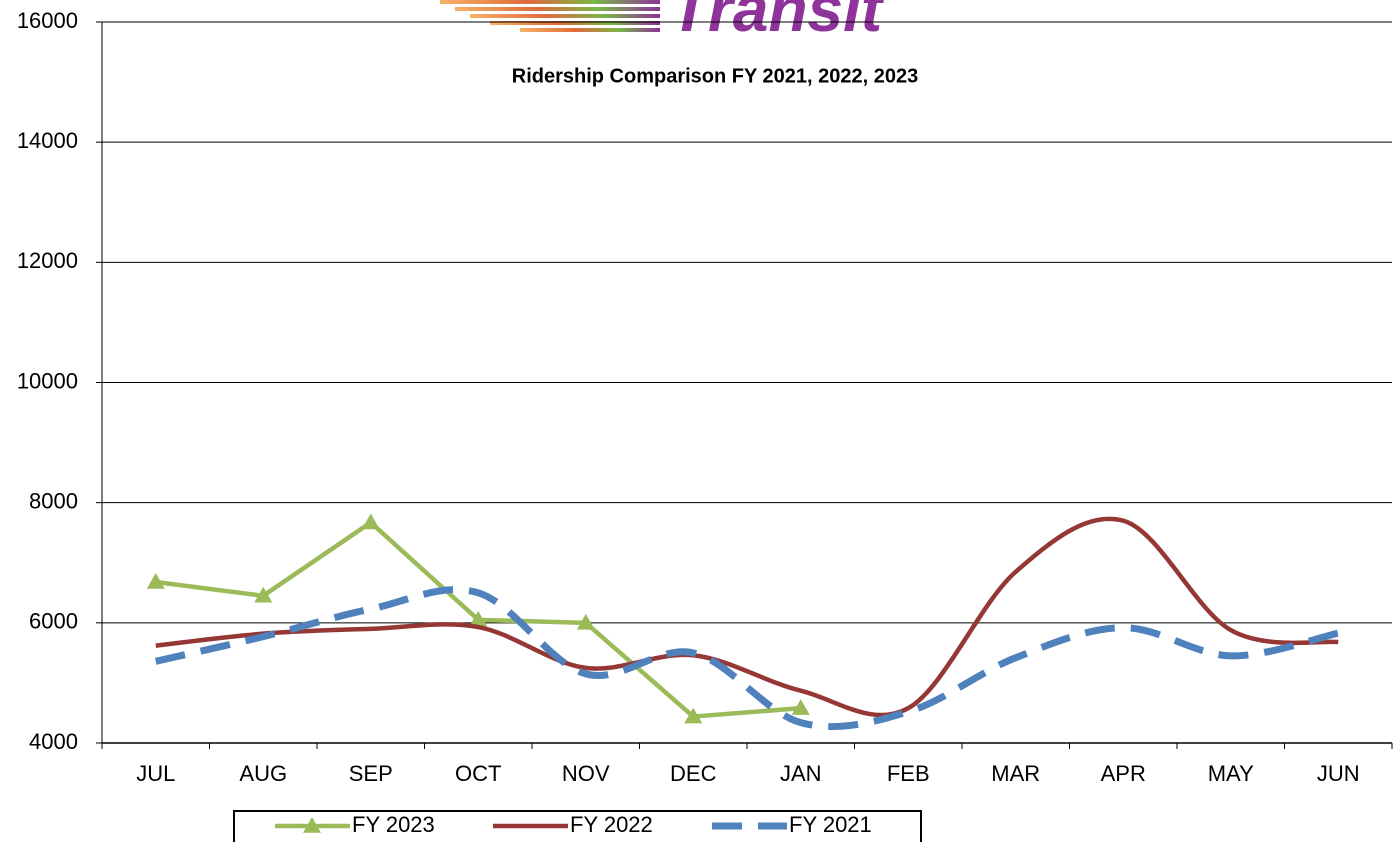 Image resolution: width=1398 pixels, height=842 pixels. What do you see at coordinates (1015, 773) in the screenshot?
I see `x-tick-label: MAR` at bounding box center [1015, 773].